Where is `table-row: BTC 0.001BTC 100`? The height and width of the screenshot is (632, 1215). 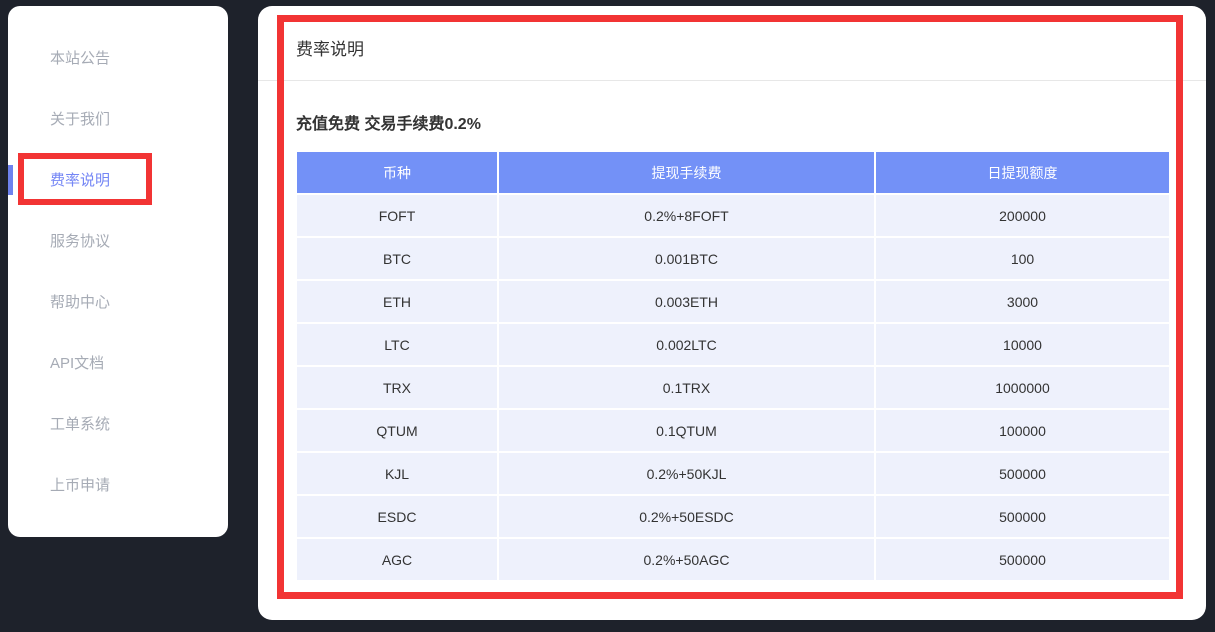 table-row: BTC 0.001BTC 100 is located at coordinates (733, 258).